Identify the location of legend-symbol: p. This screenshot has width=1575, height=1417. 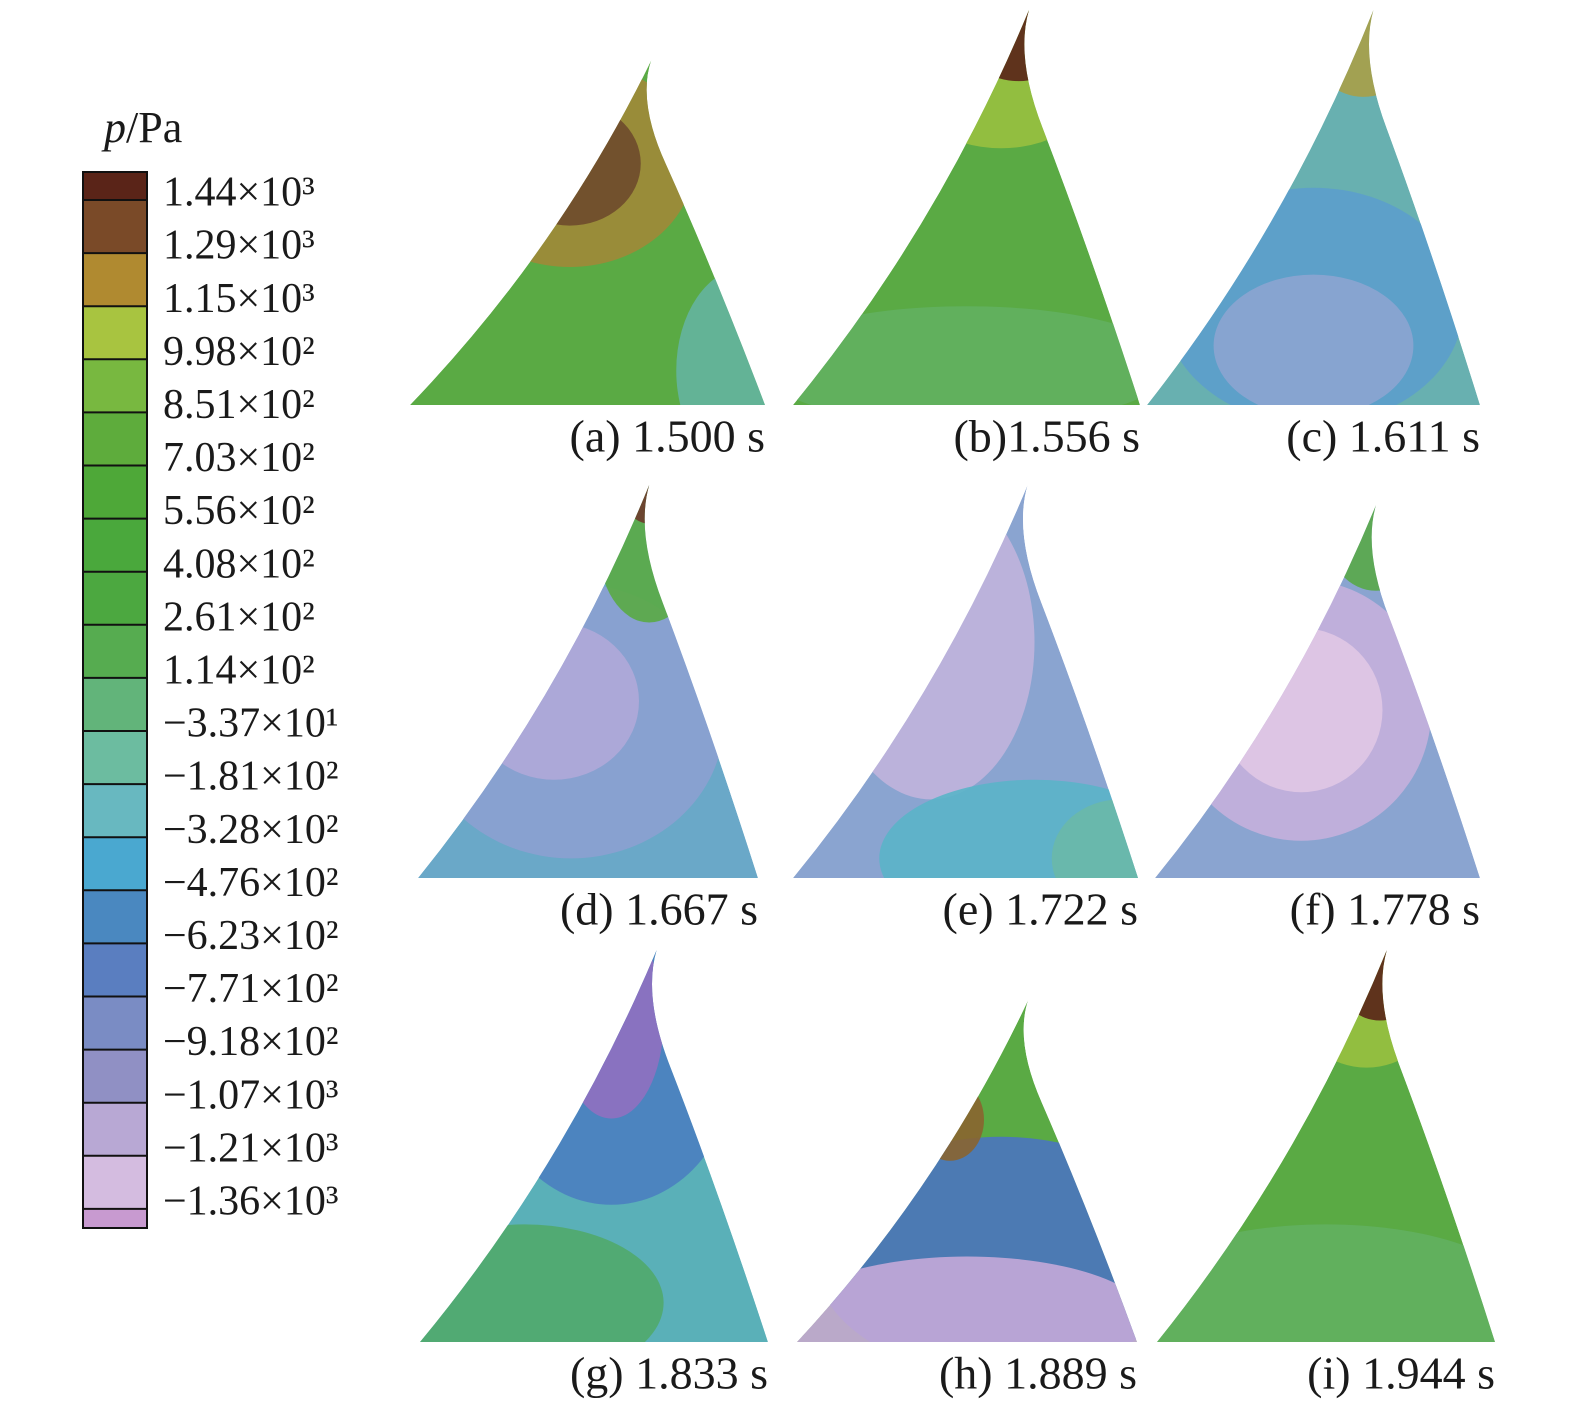
(113, 127).